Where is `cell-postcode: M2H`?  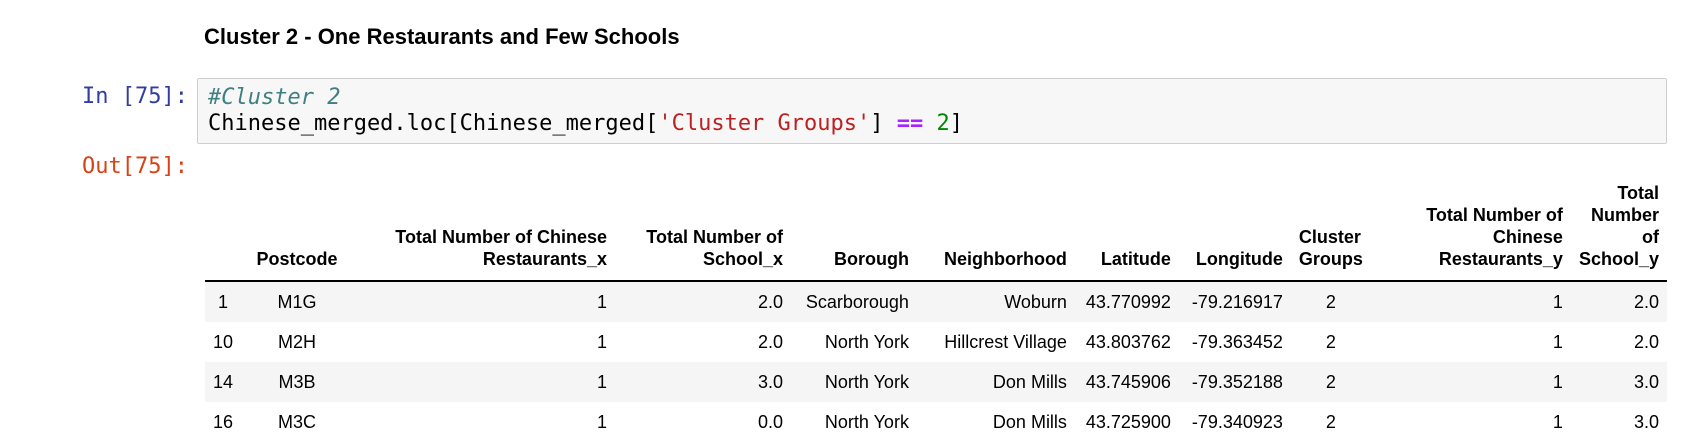 cell-postcode: M2H is located at coordinates (297, 341).